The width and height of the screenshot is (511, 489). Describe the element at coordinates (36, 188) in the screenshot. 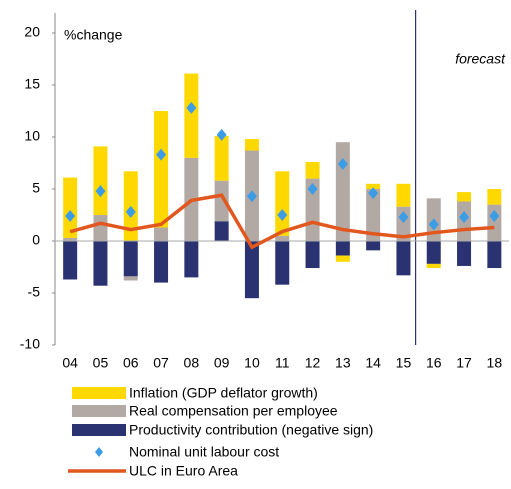

I see `y-tick-label: 5` at that location.